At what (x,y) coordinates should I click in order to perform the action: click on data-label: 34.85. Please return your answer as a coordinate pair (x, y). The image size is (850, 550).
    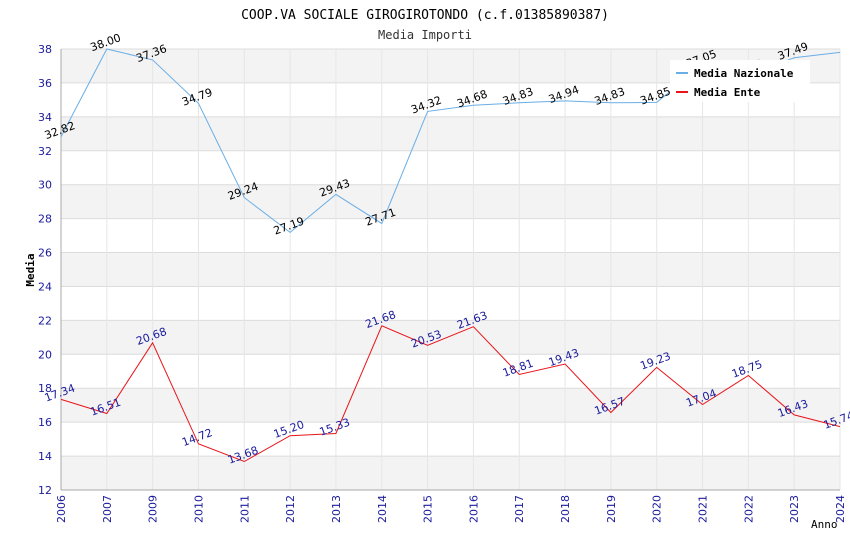
    Looking at the image, I should click on (655, 96).